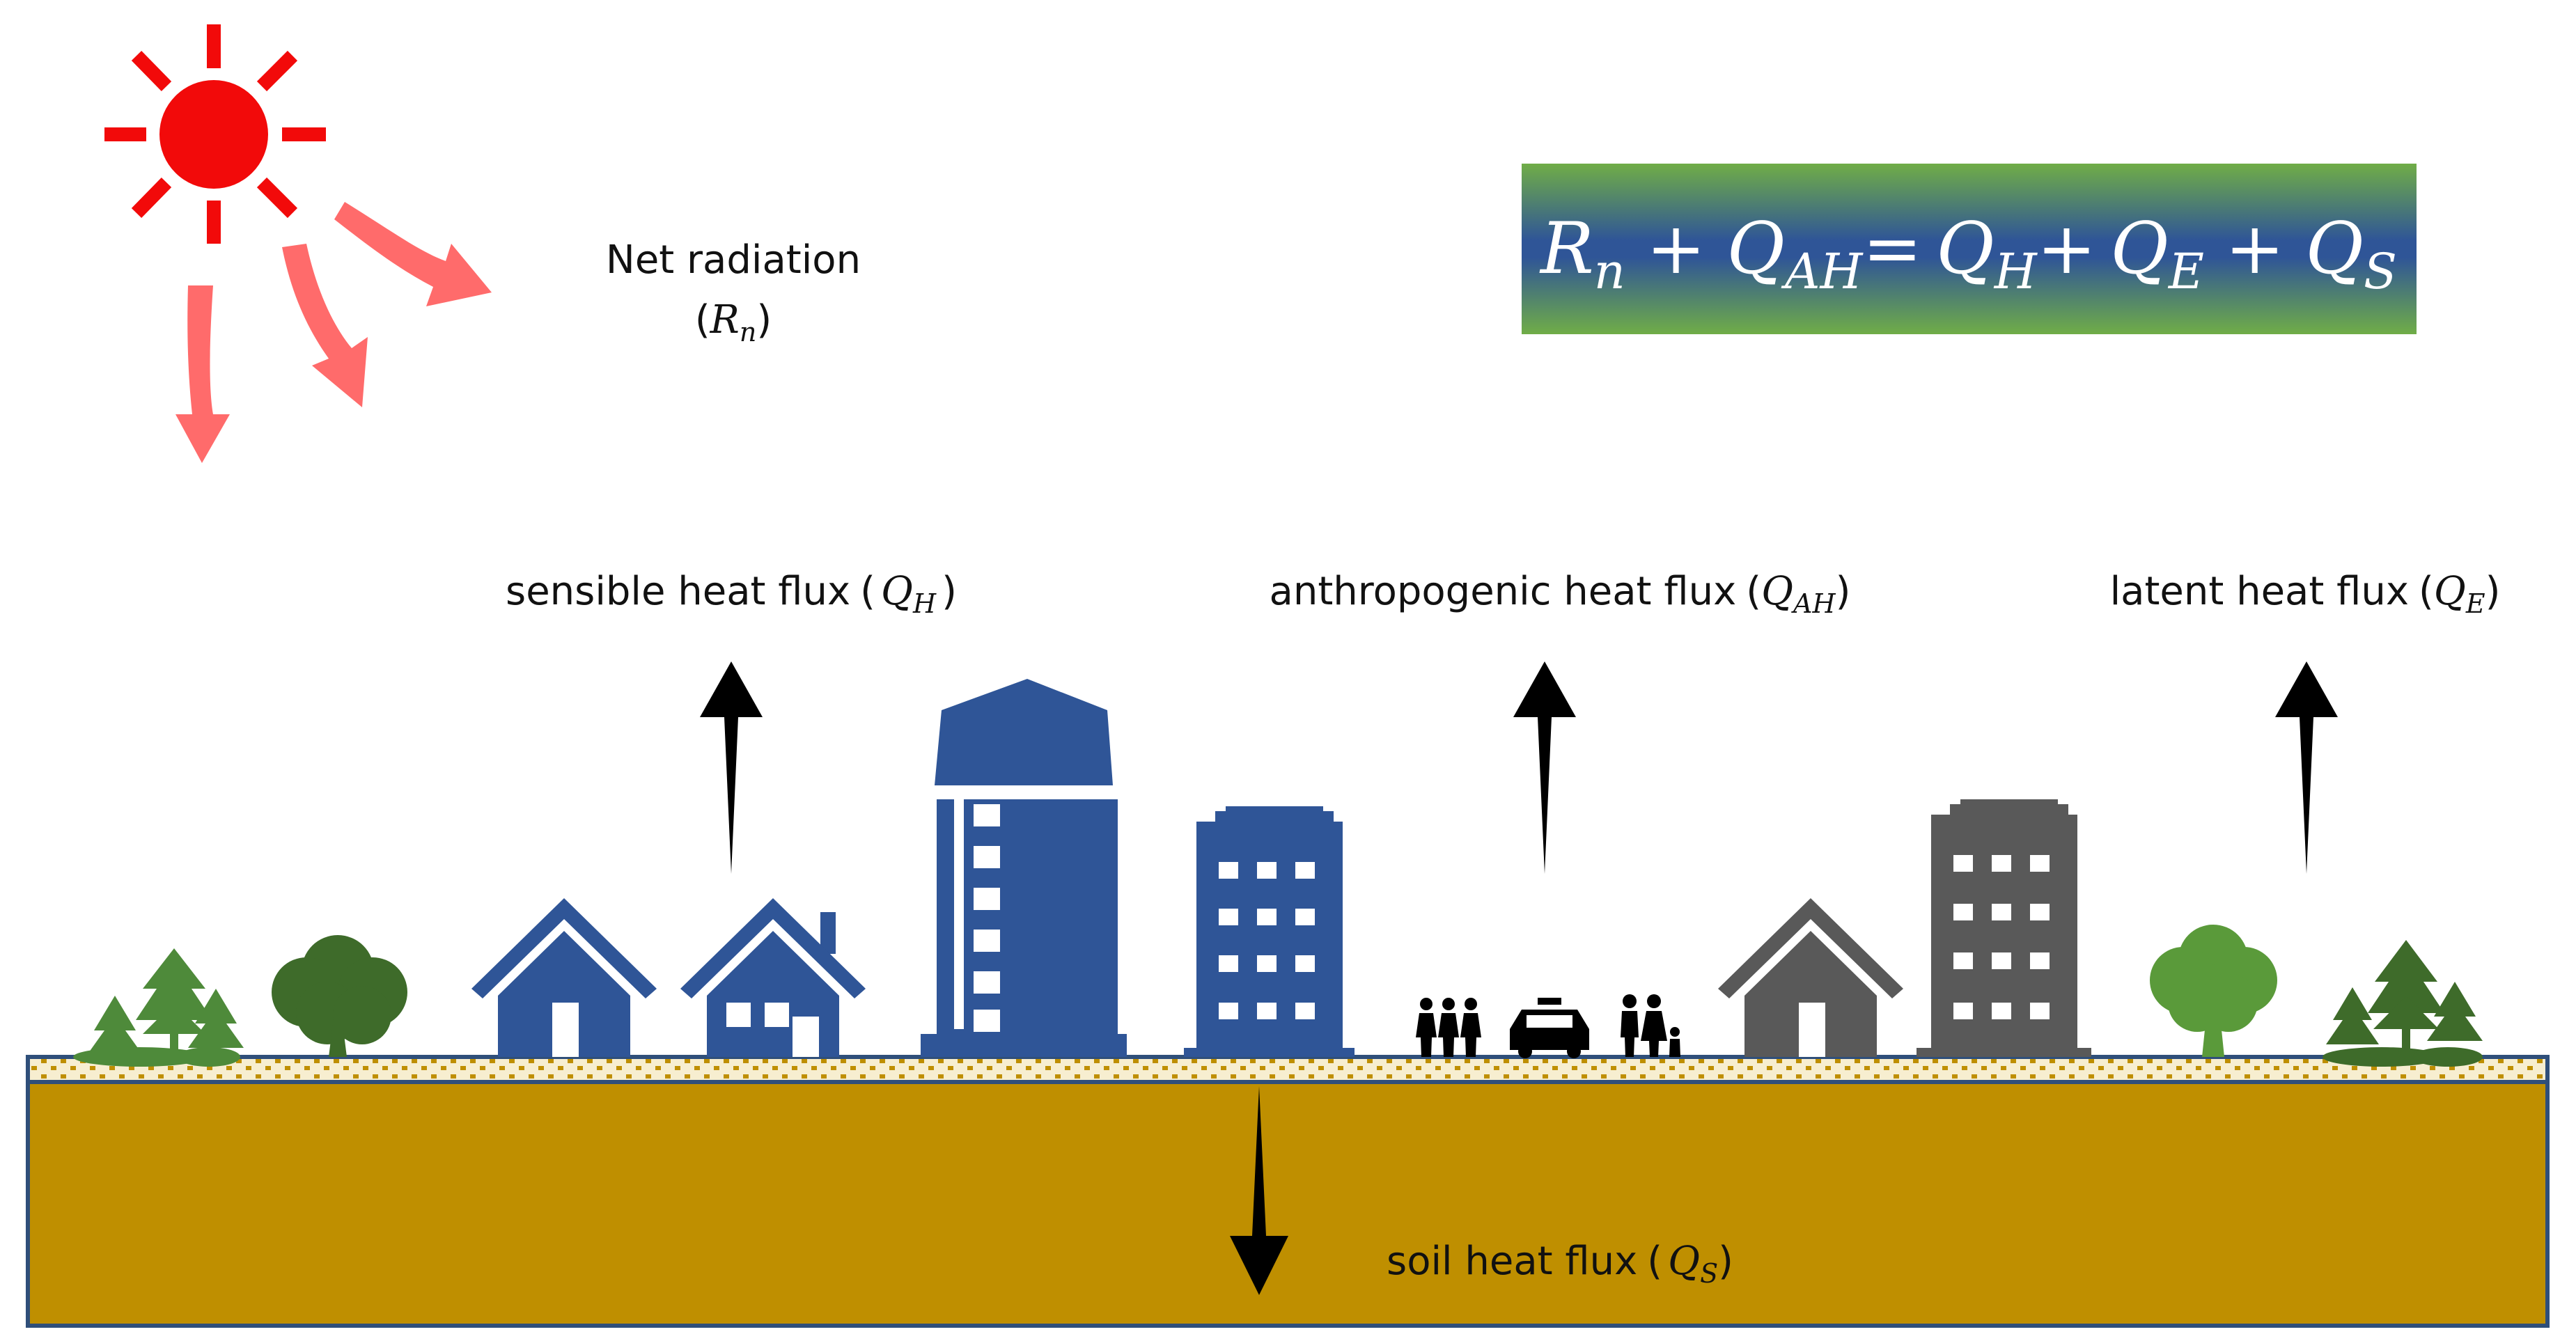 The width and height of the screenshot is (2576, 1341). Describe the element at coordinates (2306, 767) in the screenshot. I see `latent-heat-arrow` at that location.